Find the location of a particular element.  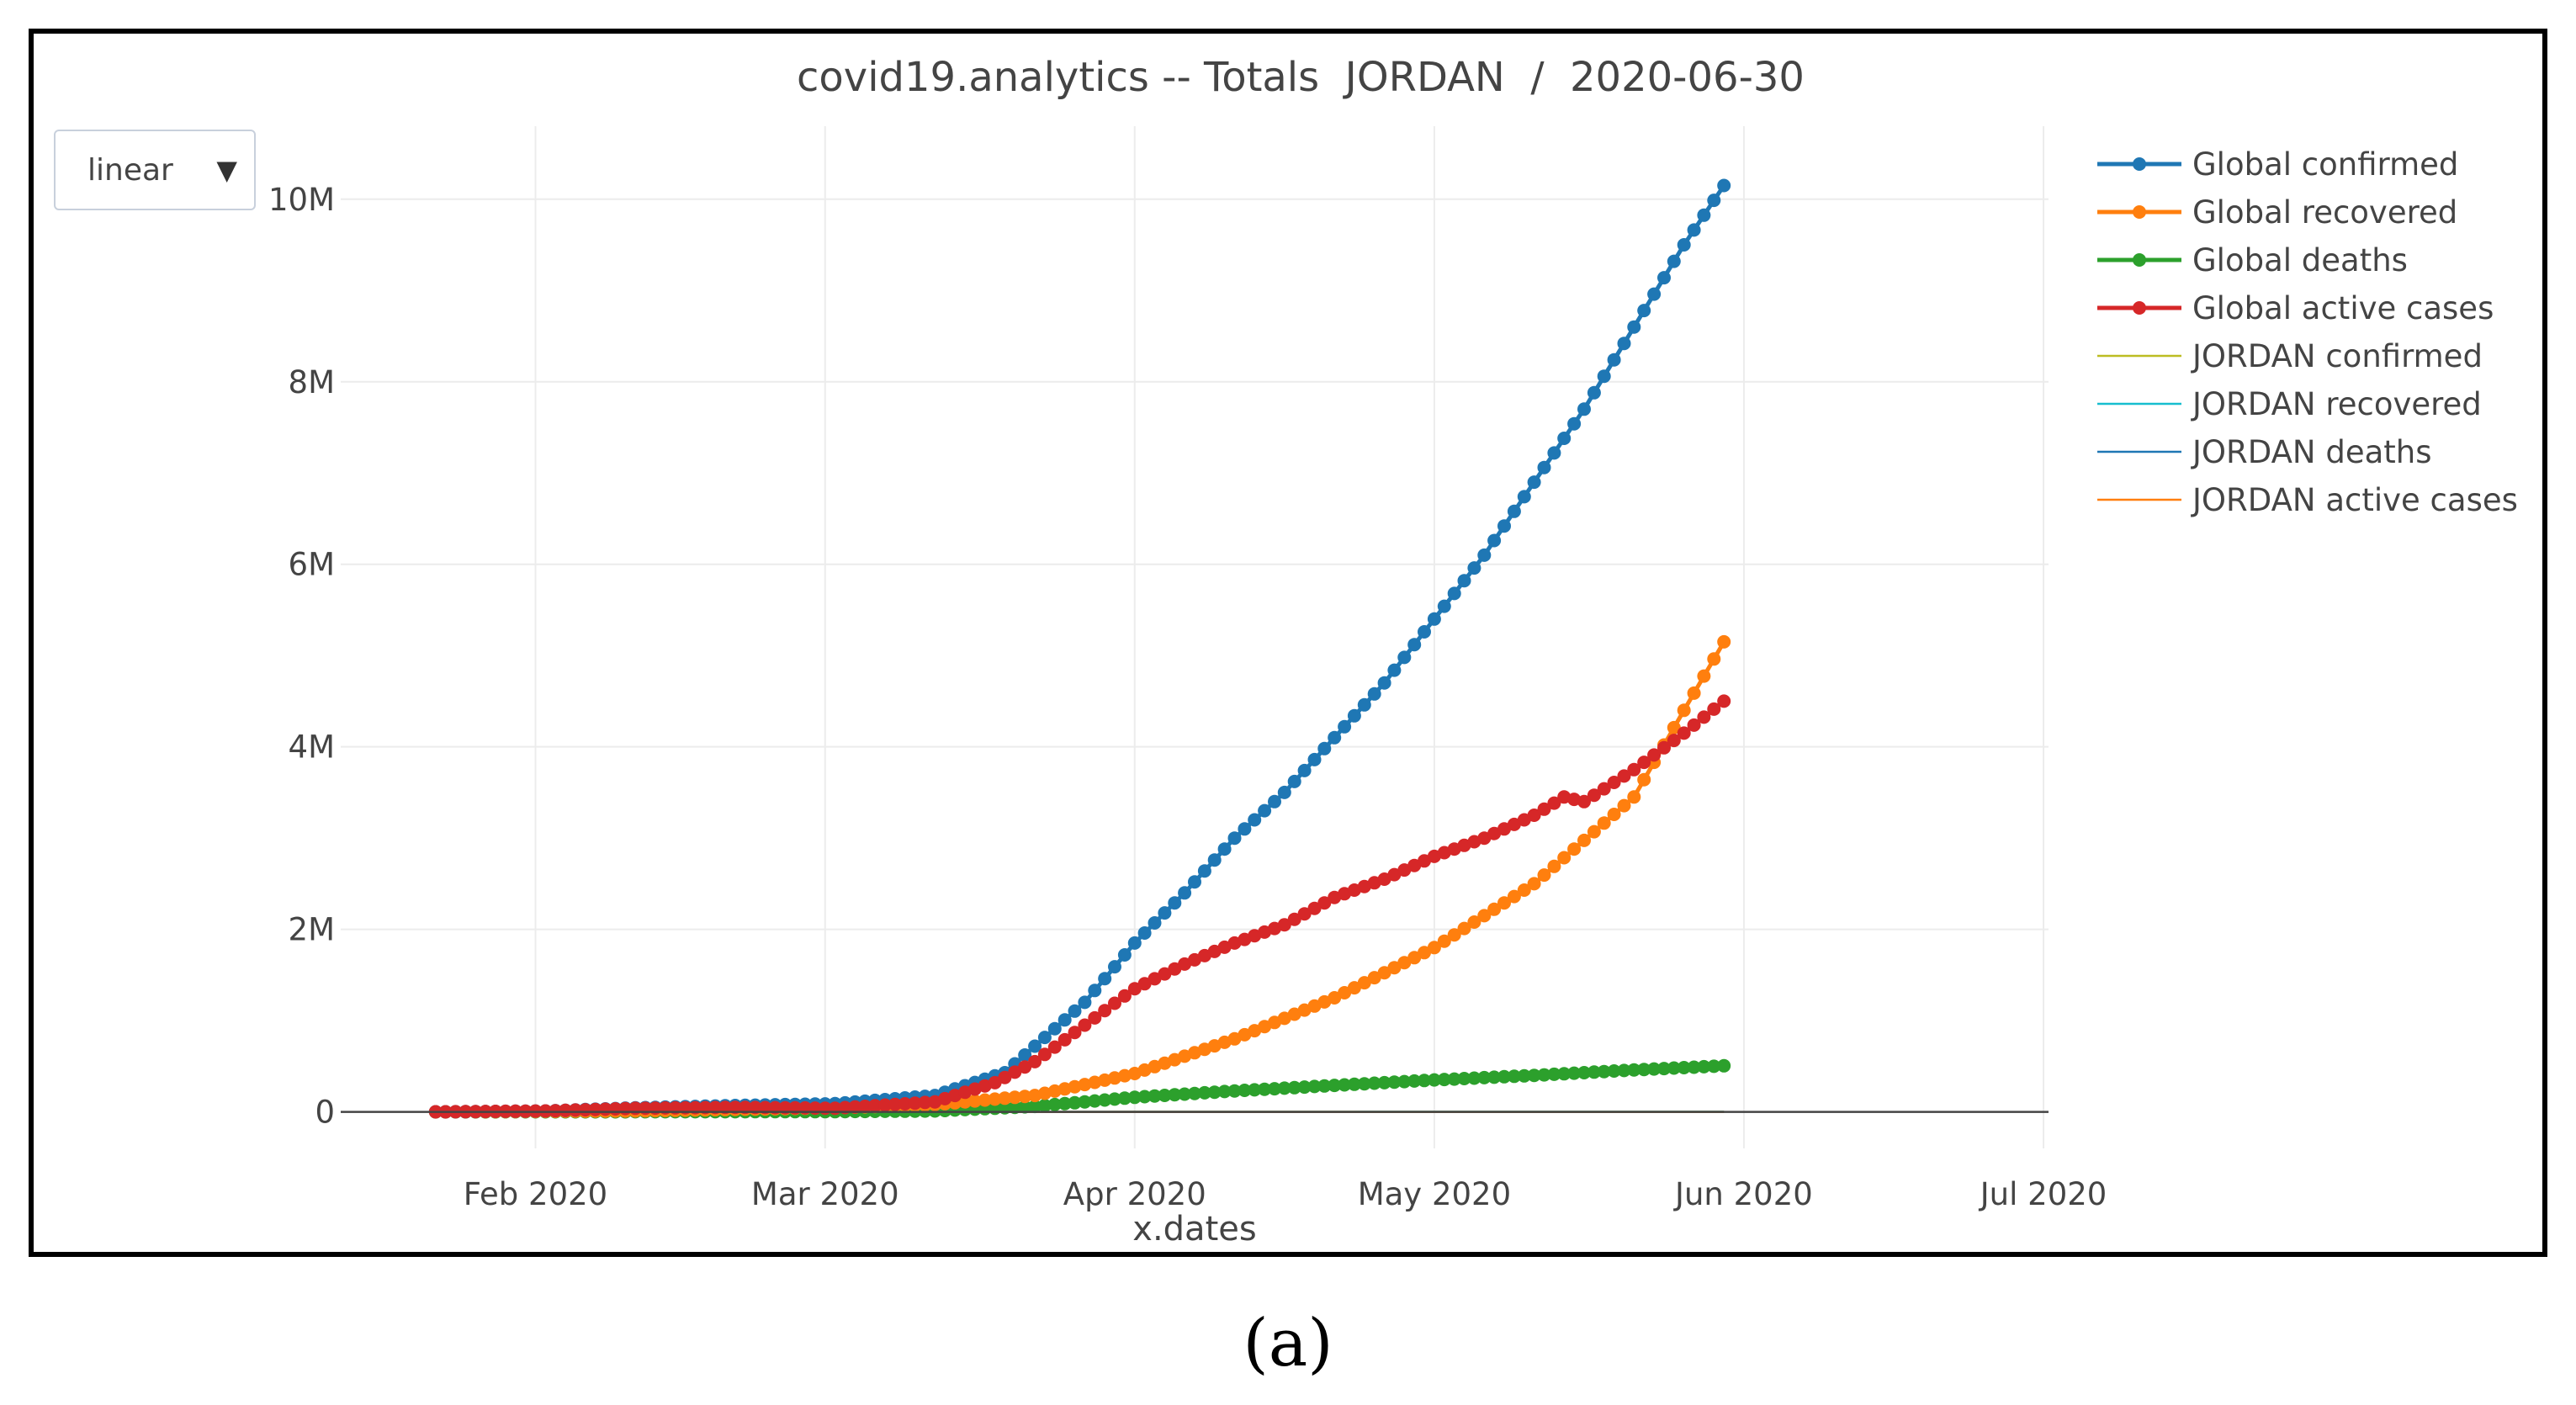

legend-item: JORDAN confirmed is located at coordinates (2290, 356).